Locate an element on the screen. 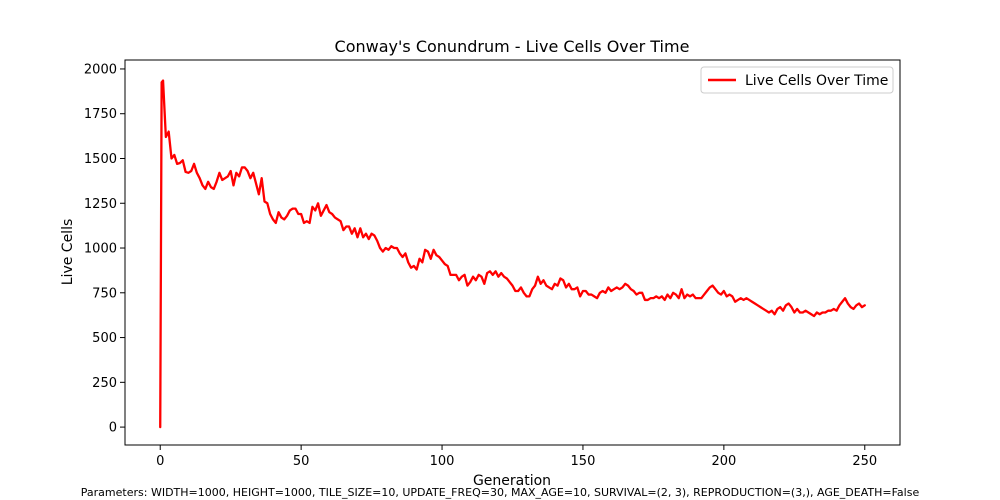 Image resolution: width=1000 pixels, height=500 pixels. y-tick-label: 250 is located at coordinates (104, 383).